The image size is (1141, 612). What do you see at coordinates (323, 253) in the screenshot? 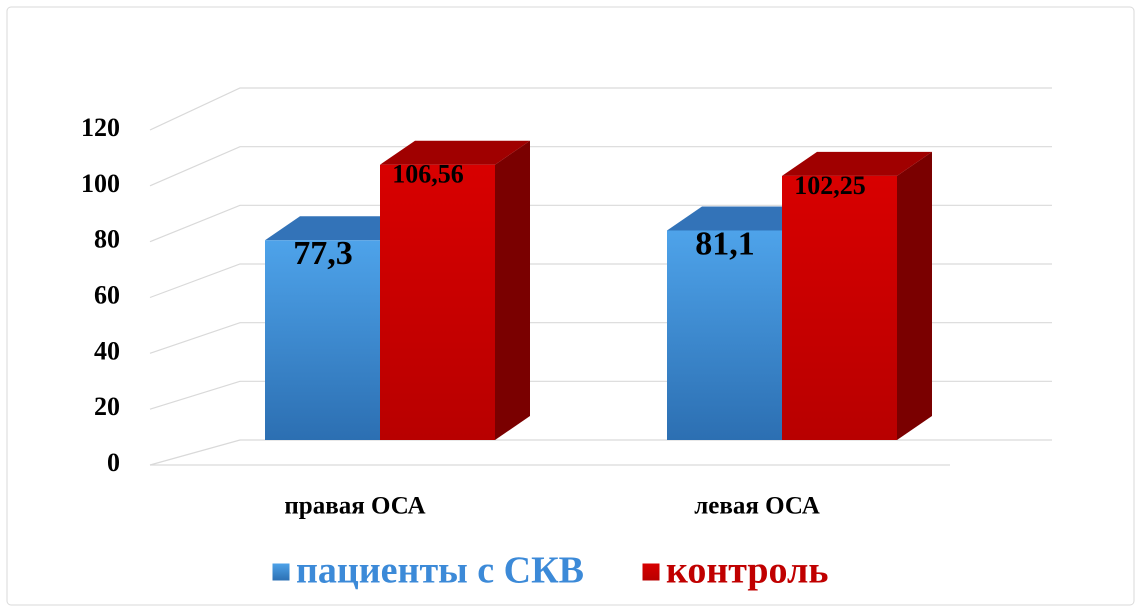
I see `data-label: 77,3` at bounding box center [323, 253].